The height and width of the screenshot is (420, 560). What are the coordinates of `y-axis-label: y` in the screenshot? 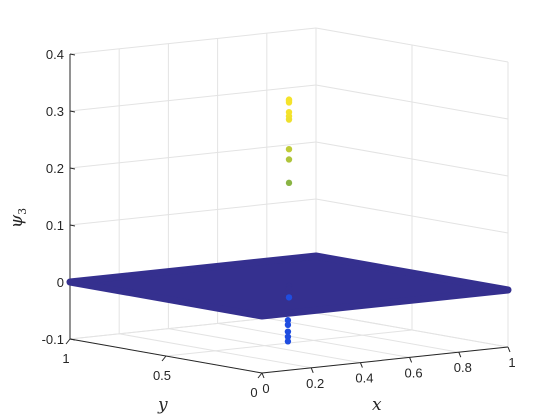 It's located at (162, 405).